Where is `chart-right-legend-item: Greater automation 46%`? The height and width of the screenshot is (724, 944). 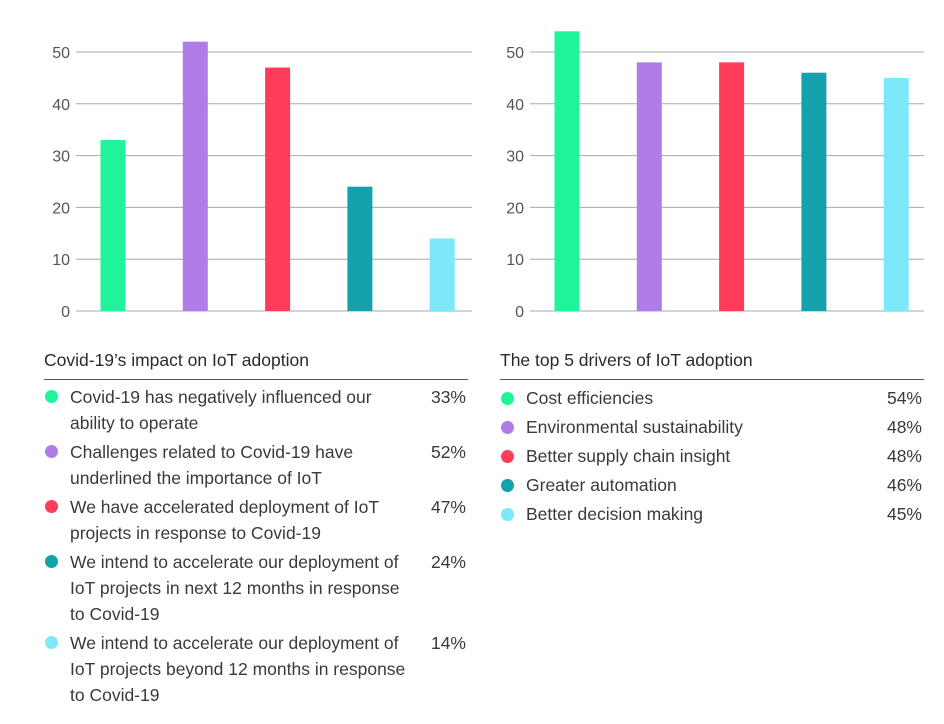
chart-right-legend-item: Greater automation 46% is located at coordinates (712, 485).